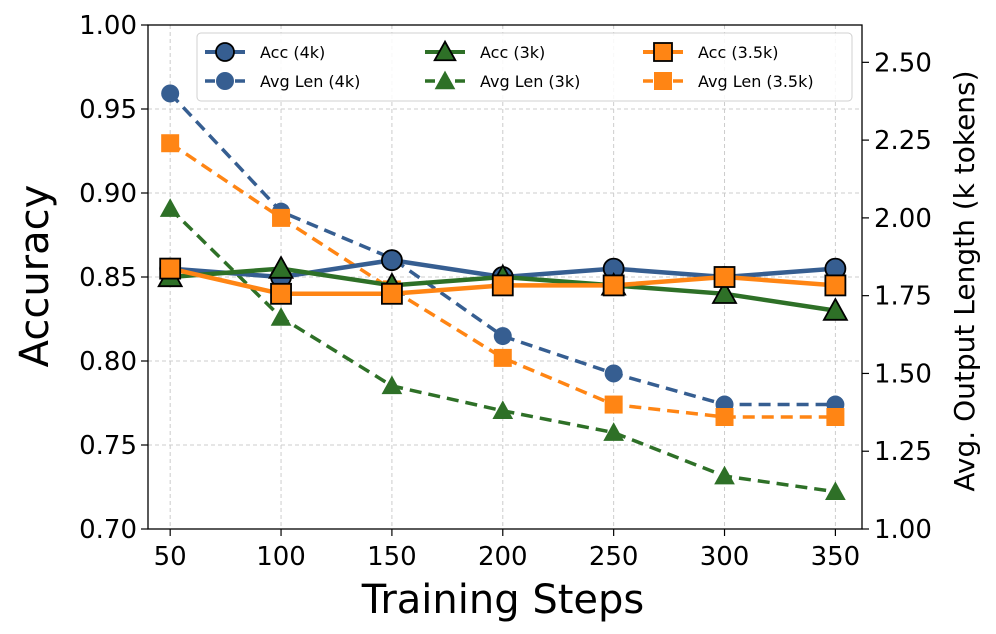 The height and width of the screenshot is (634, 996). What do you see at coordinates (903, 141) in the screenshot?
I see `y2-tick-label: 2.25` at bounding box center [903, 141].